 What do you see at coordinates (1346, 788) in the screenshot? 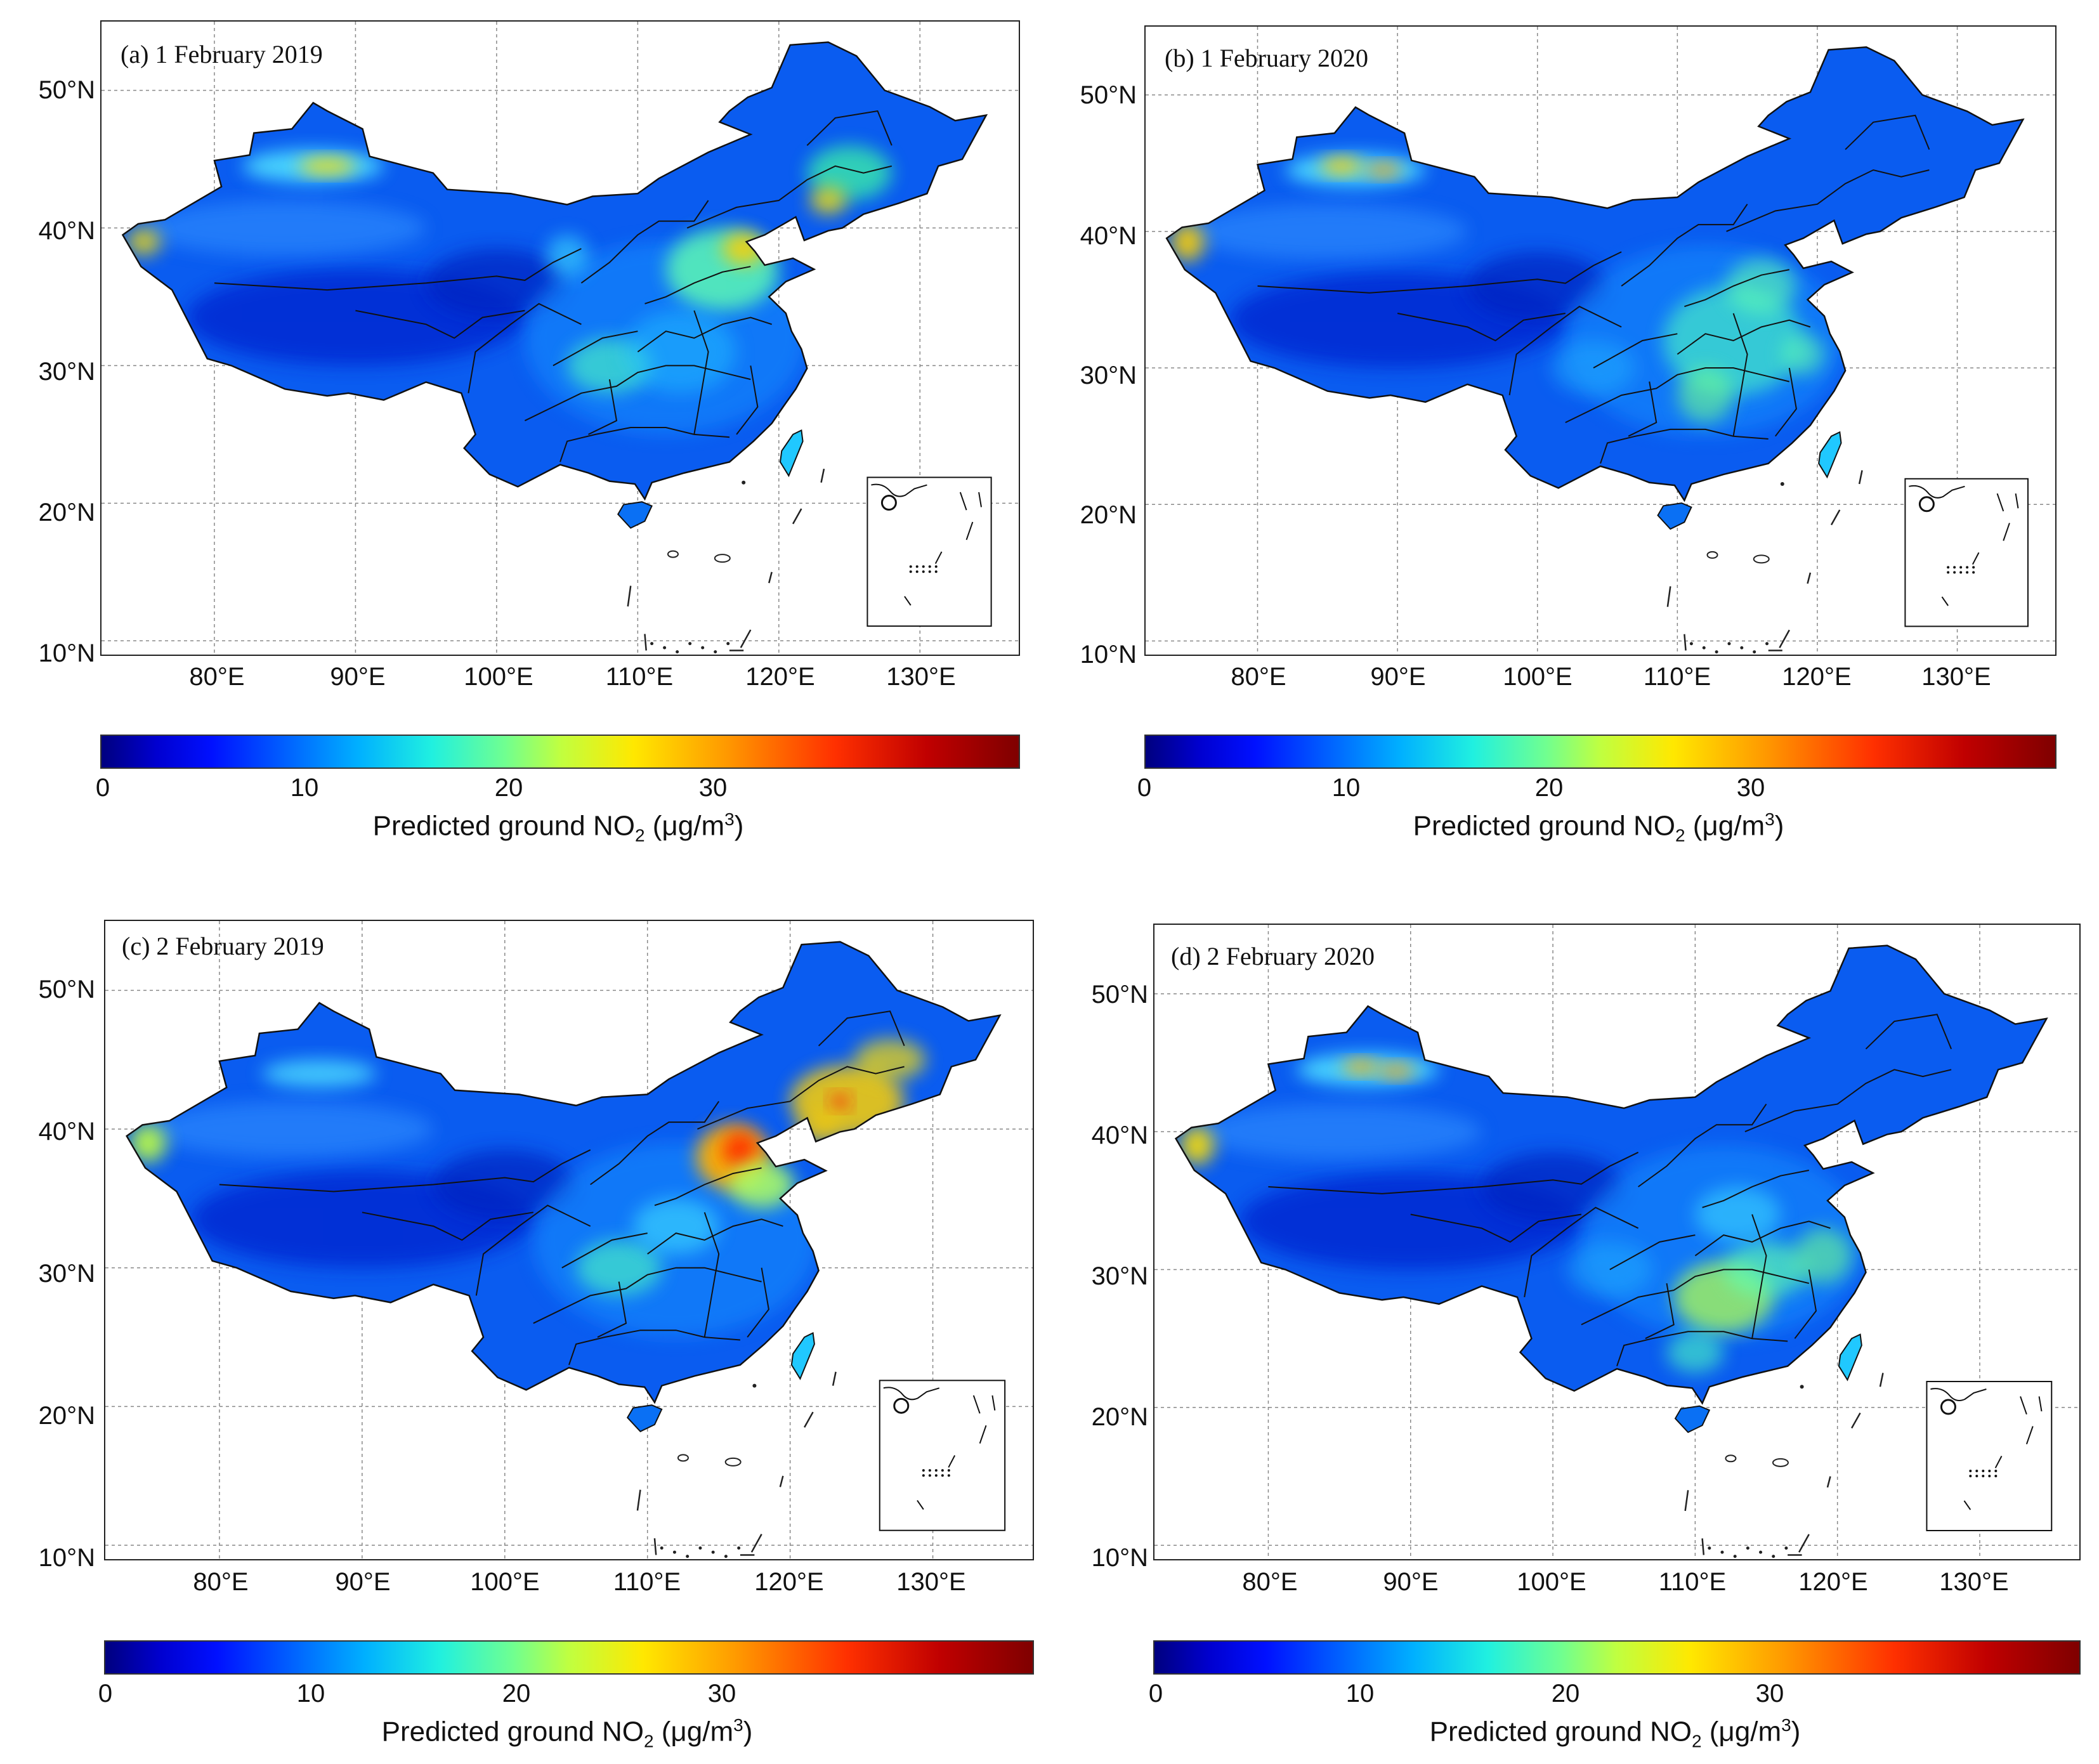
I see `colorbar-b-tick-10: 10` at bounding box center [1346, 788].